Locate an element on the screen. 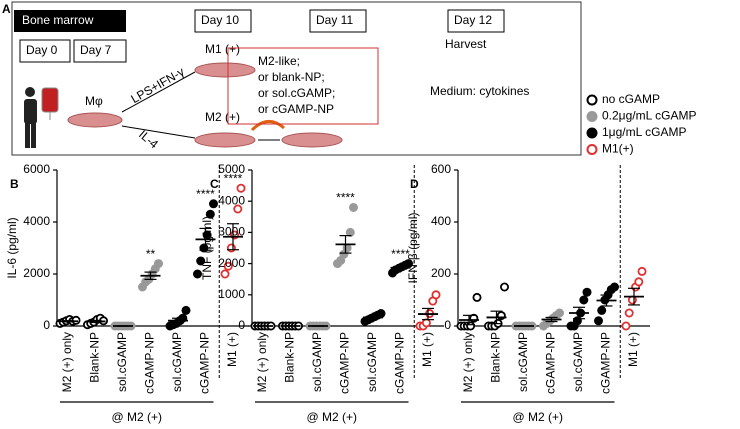 The image size is (740, 429). legend: no cGAMP 0.2μg/mL cGAMP 1μg/mL cGAMP M1(+) is located at coordinates (641, 124).